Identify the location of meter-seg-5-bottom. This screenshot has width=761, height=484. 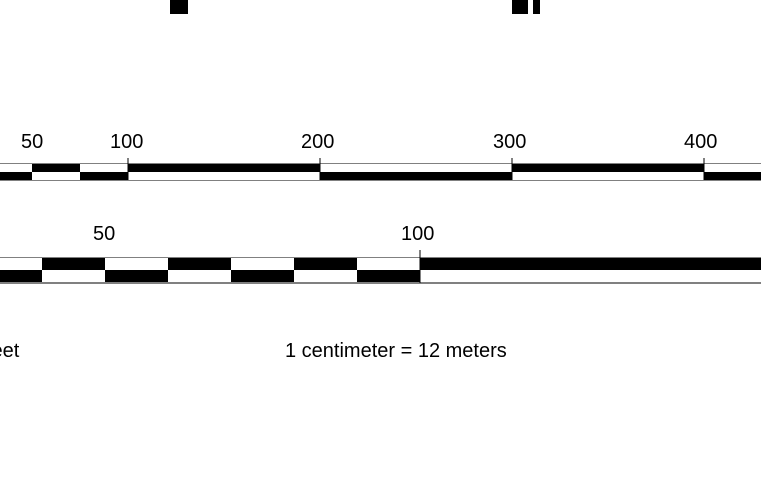
(325, 276).